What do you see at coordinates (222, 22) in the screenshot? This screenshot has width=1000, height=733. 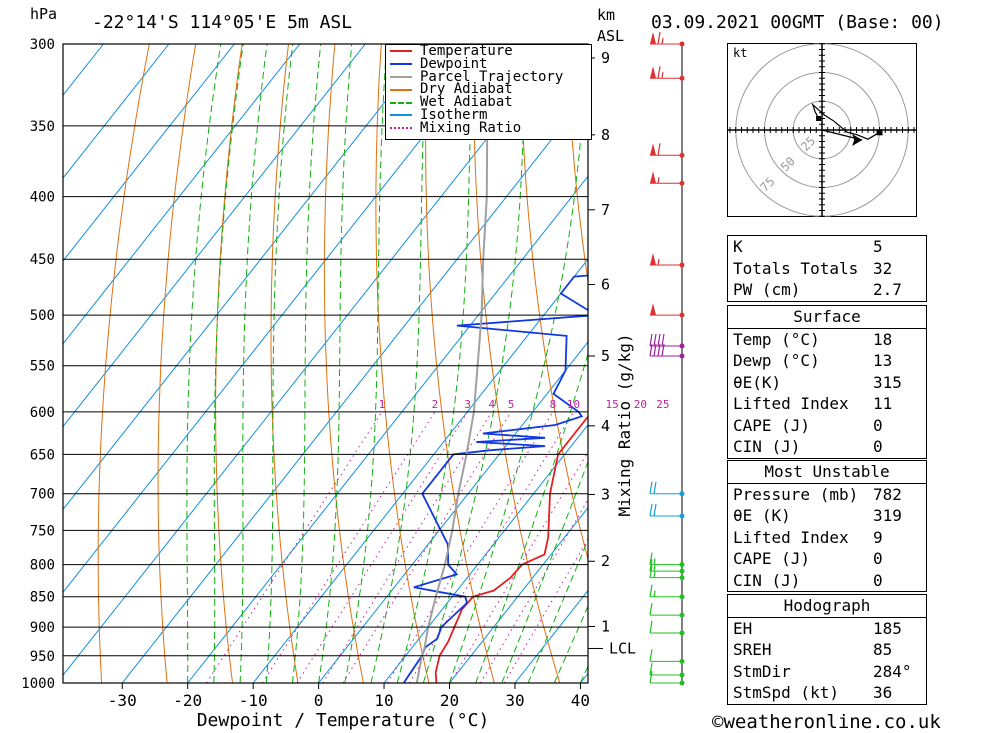 I see `station-location: -22°14'S 114°05'E 5m ASL` at bounding box center [222, 22].